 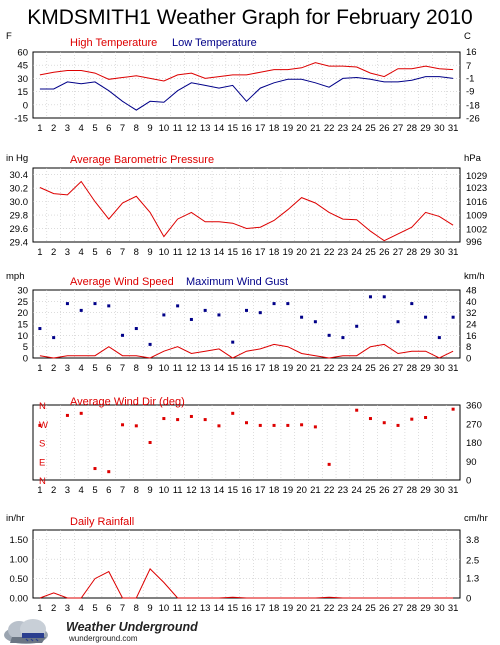 I want to click on temperature-xtick-label: 30, so click(x=439, y=128).